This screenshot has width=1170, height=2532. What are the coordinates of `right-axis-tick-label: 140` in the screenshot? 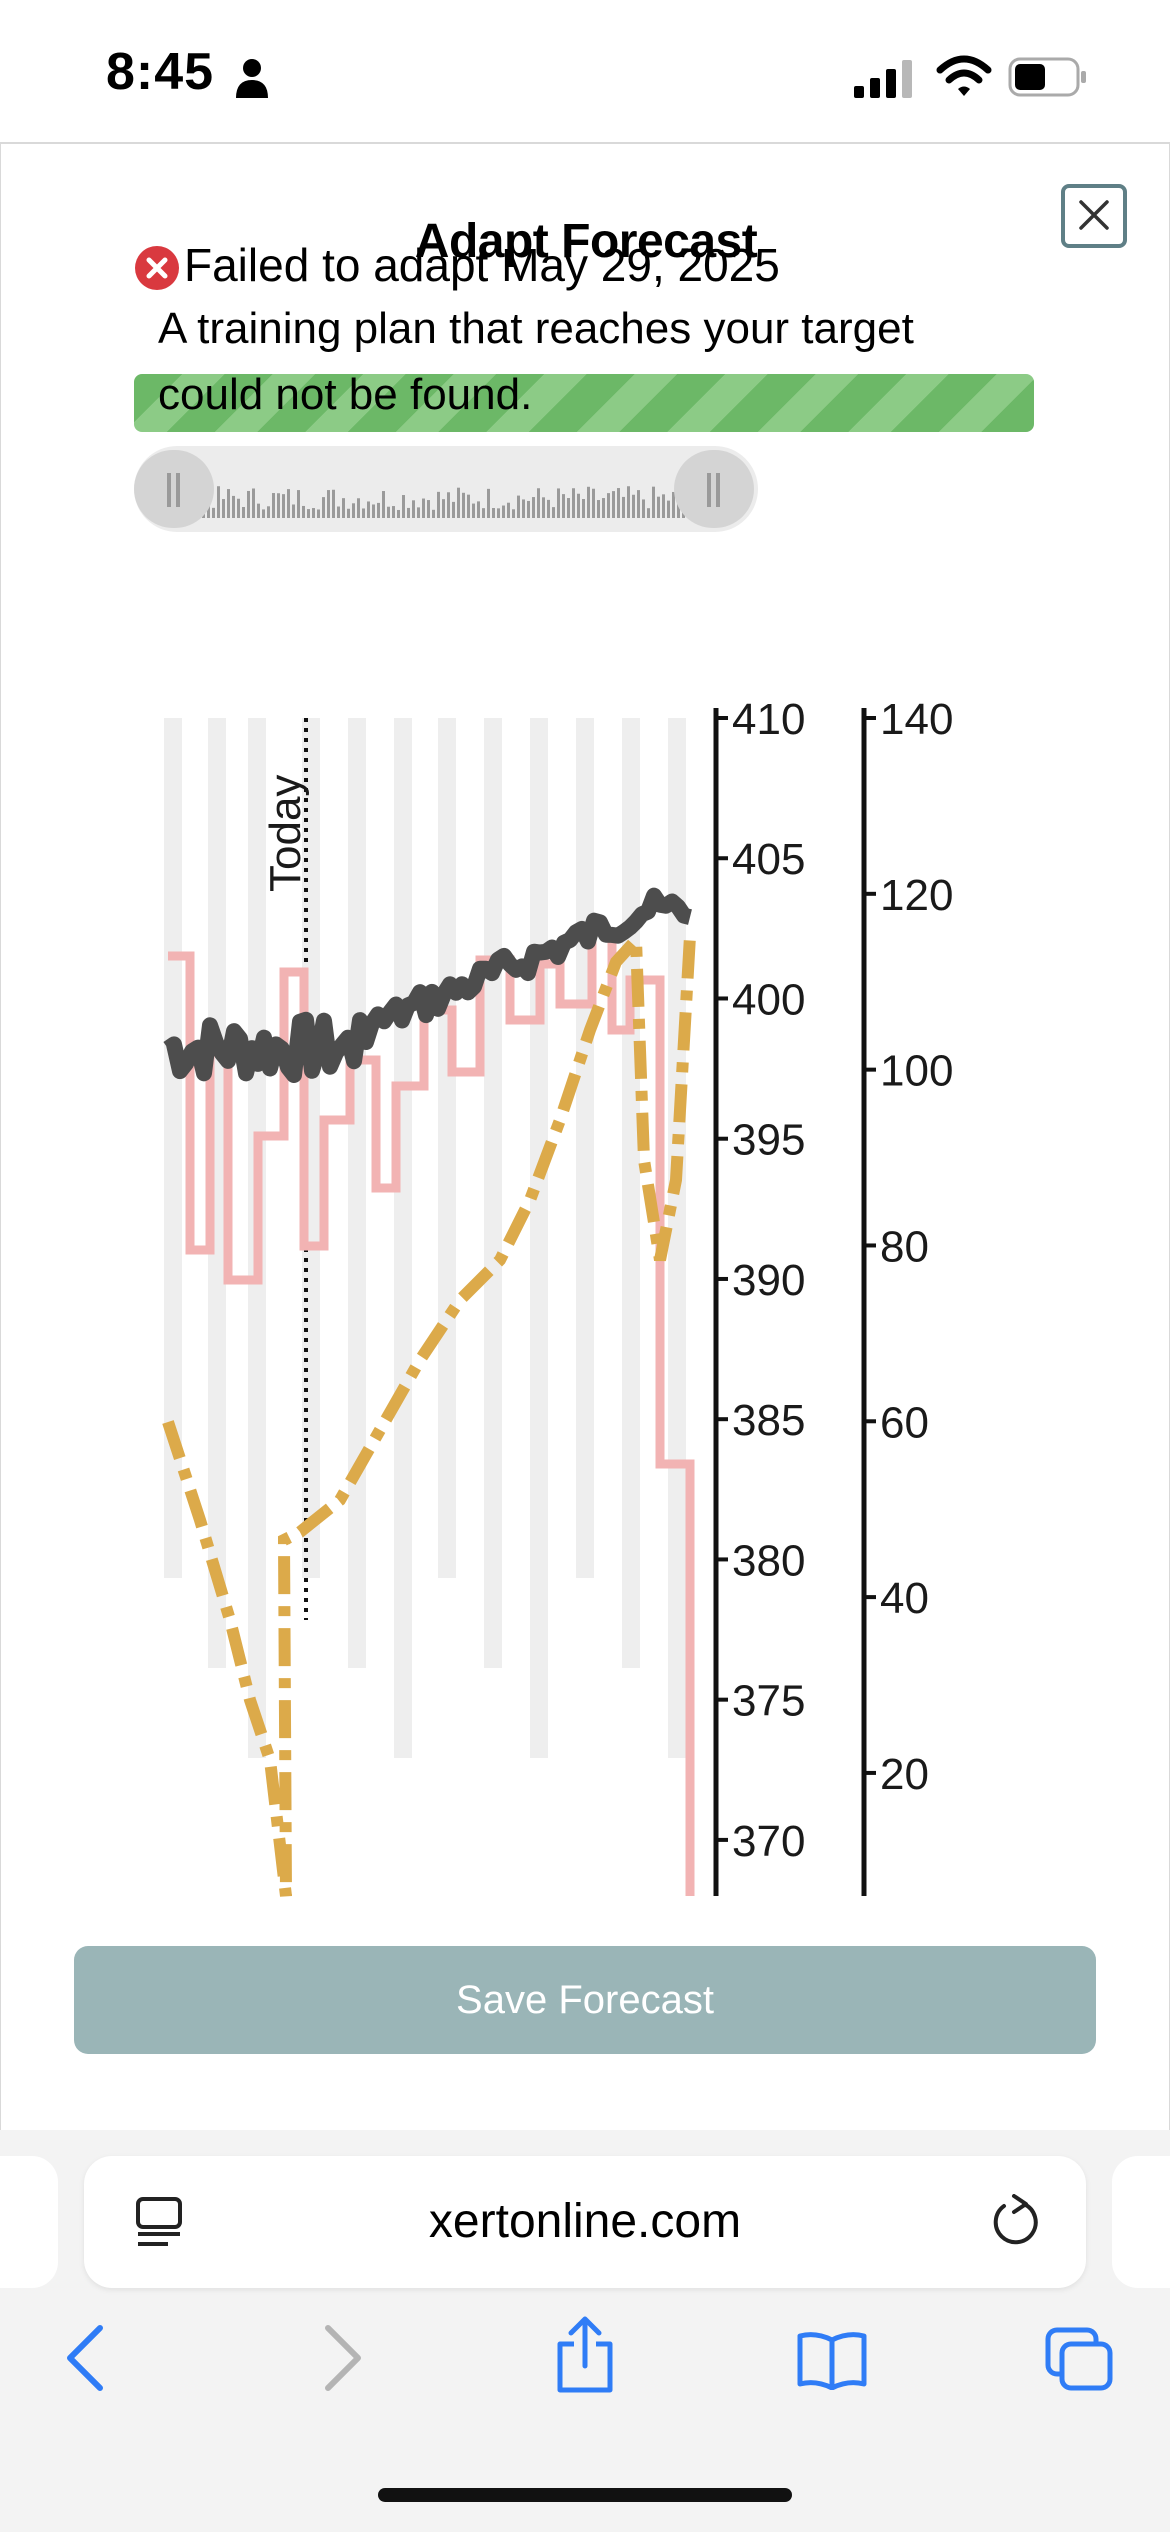 It's located at (916, 722).